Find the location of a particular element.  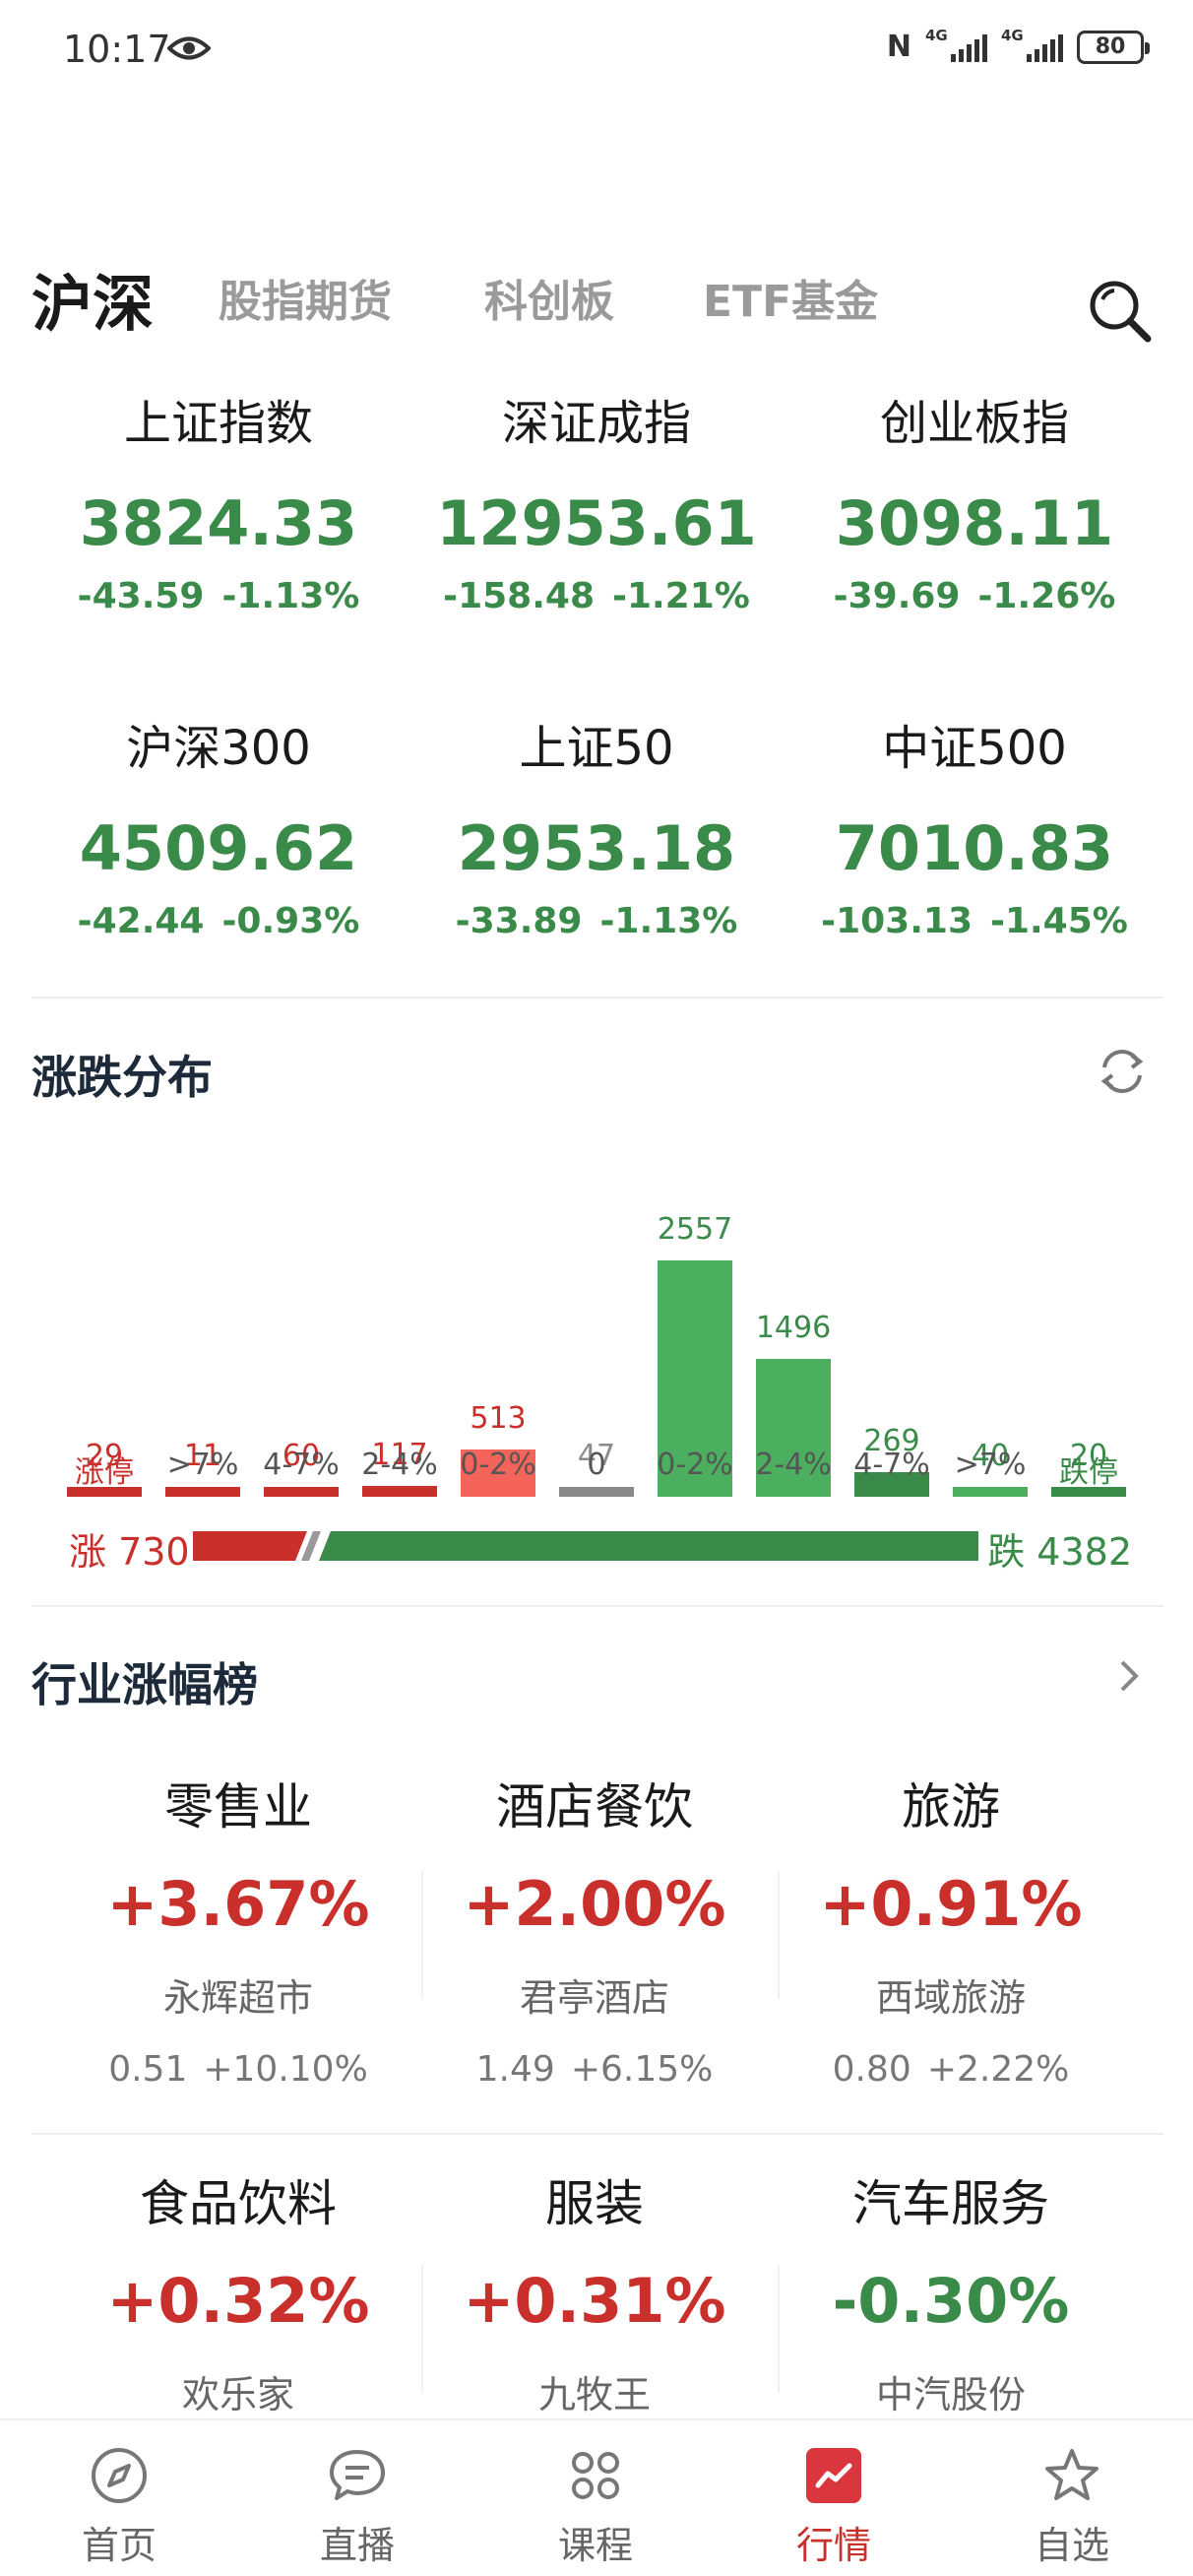

industry-pct: +2.00% is located at coordinates (594, 1904).